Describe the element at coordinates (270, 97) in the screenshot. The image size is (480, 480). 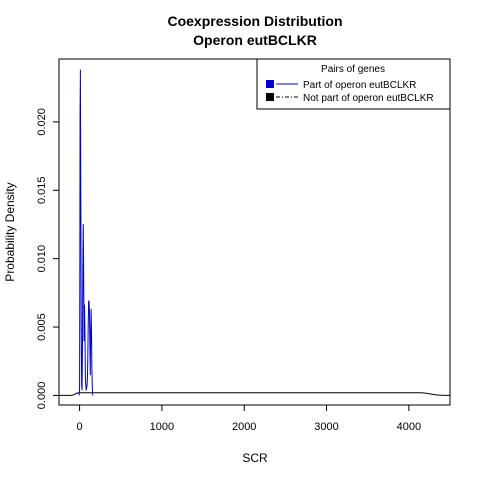
I see `legend-swatch-non-operon` at that location.